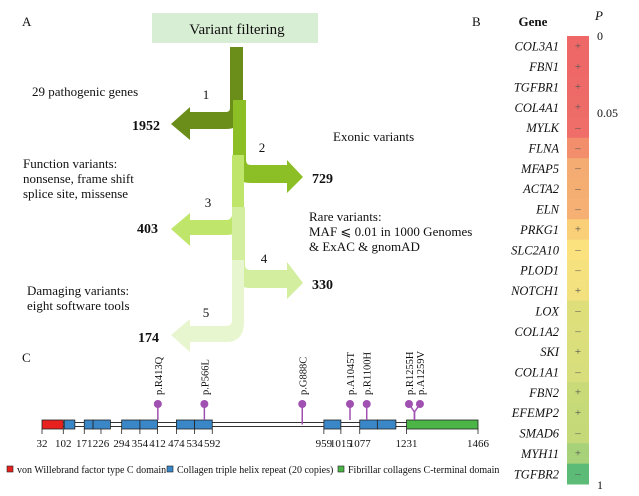  What do you see at coordinates (476, 21) in the screenshot?
I see `panel-b-label: B` at bounding box center [476, 21].